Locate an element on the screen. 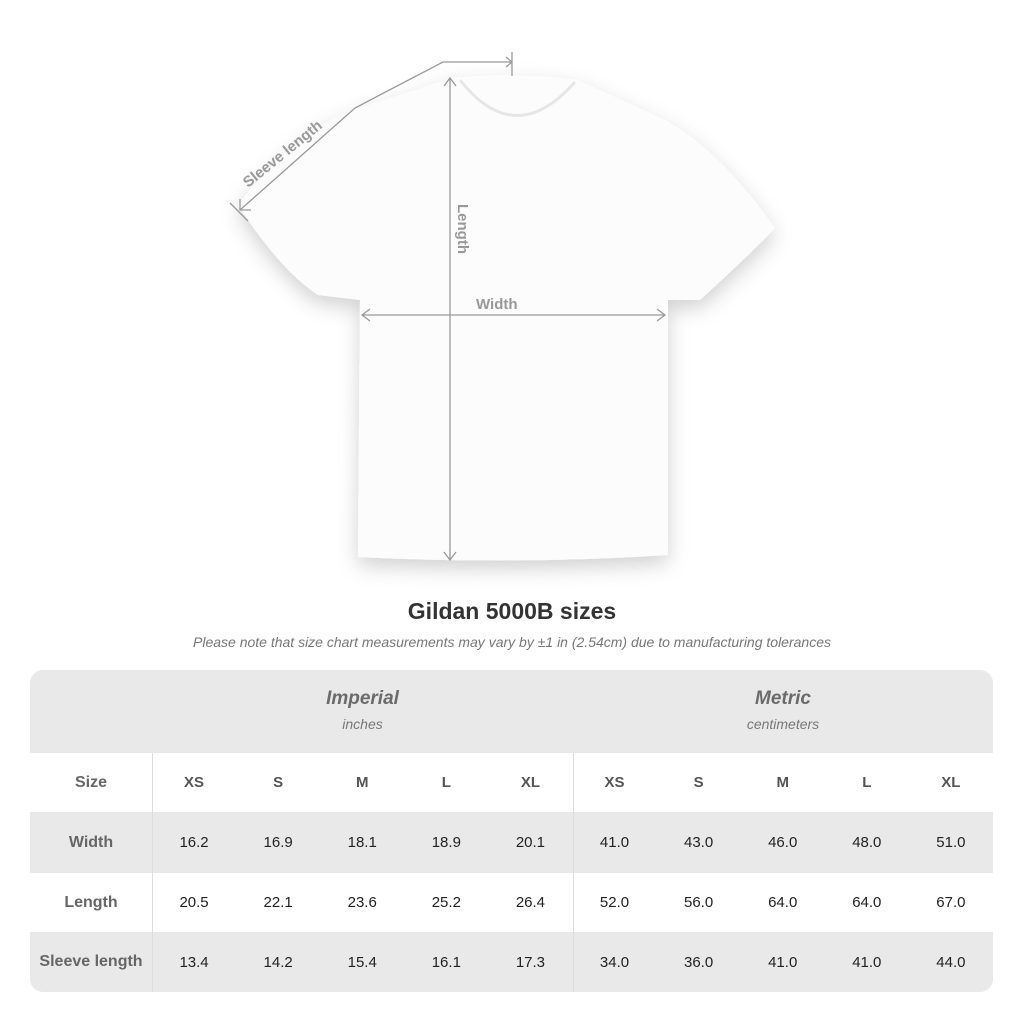  table-cell: 46.0 is located at coordinates (783, 842).